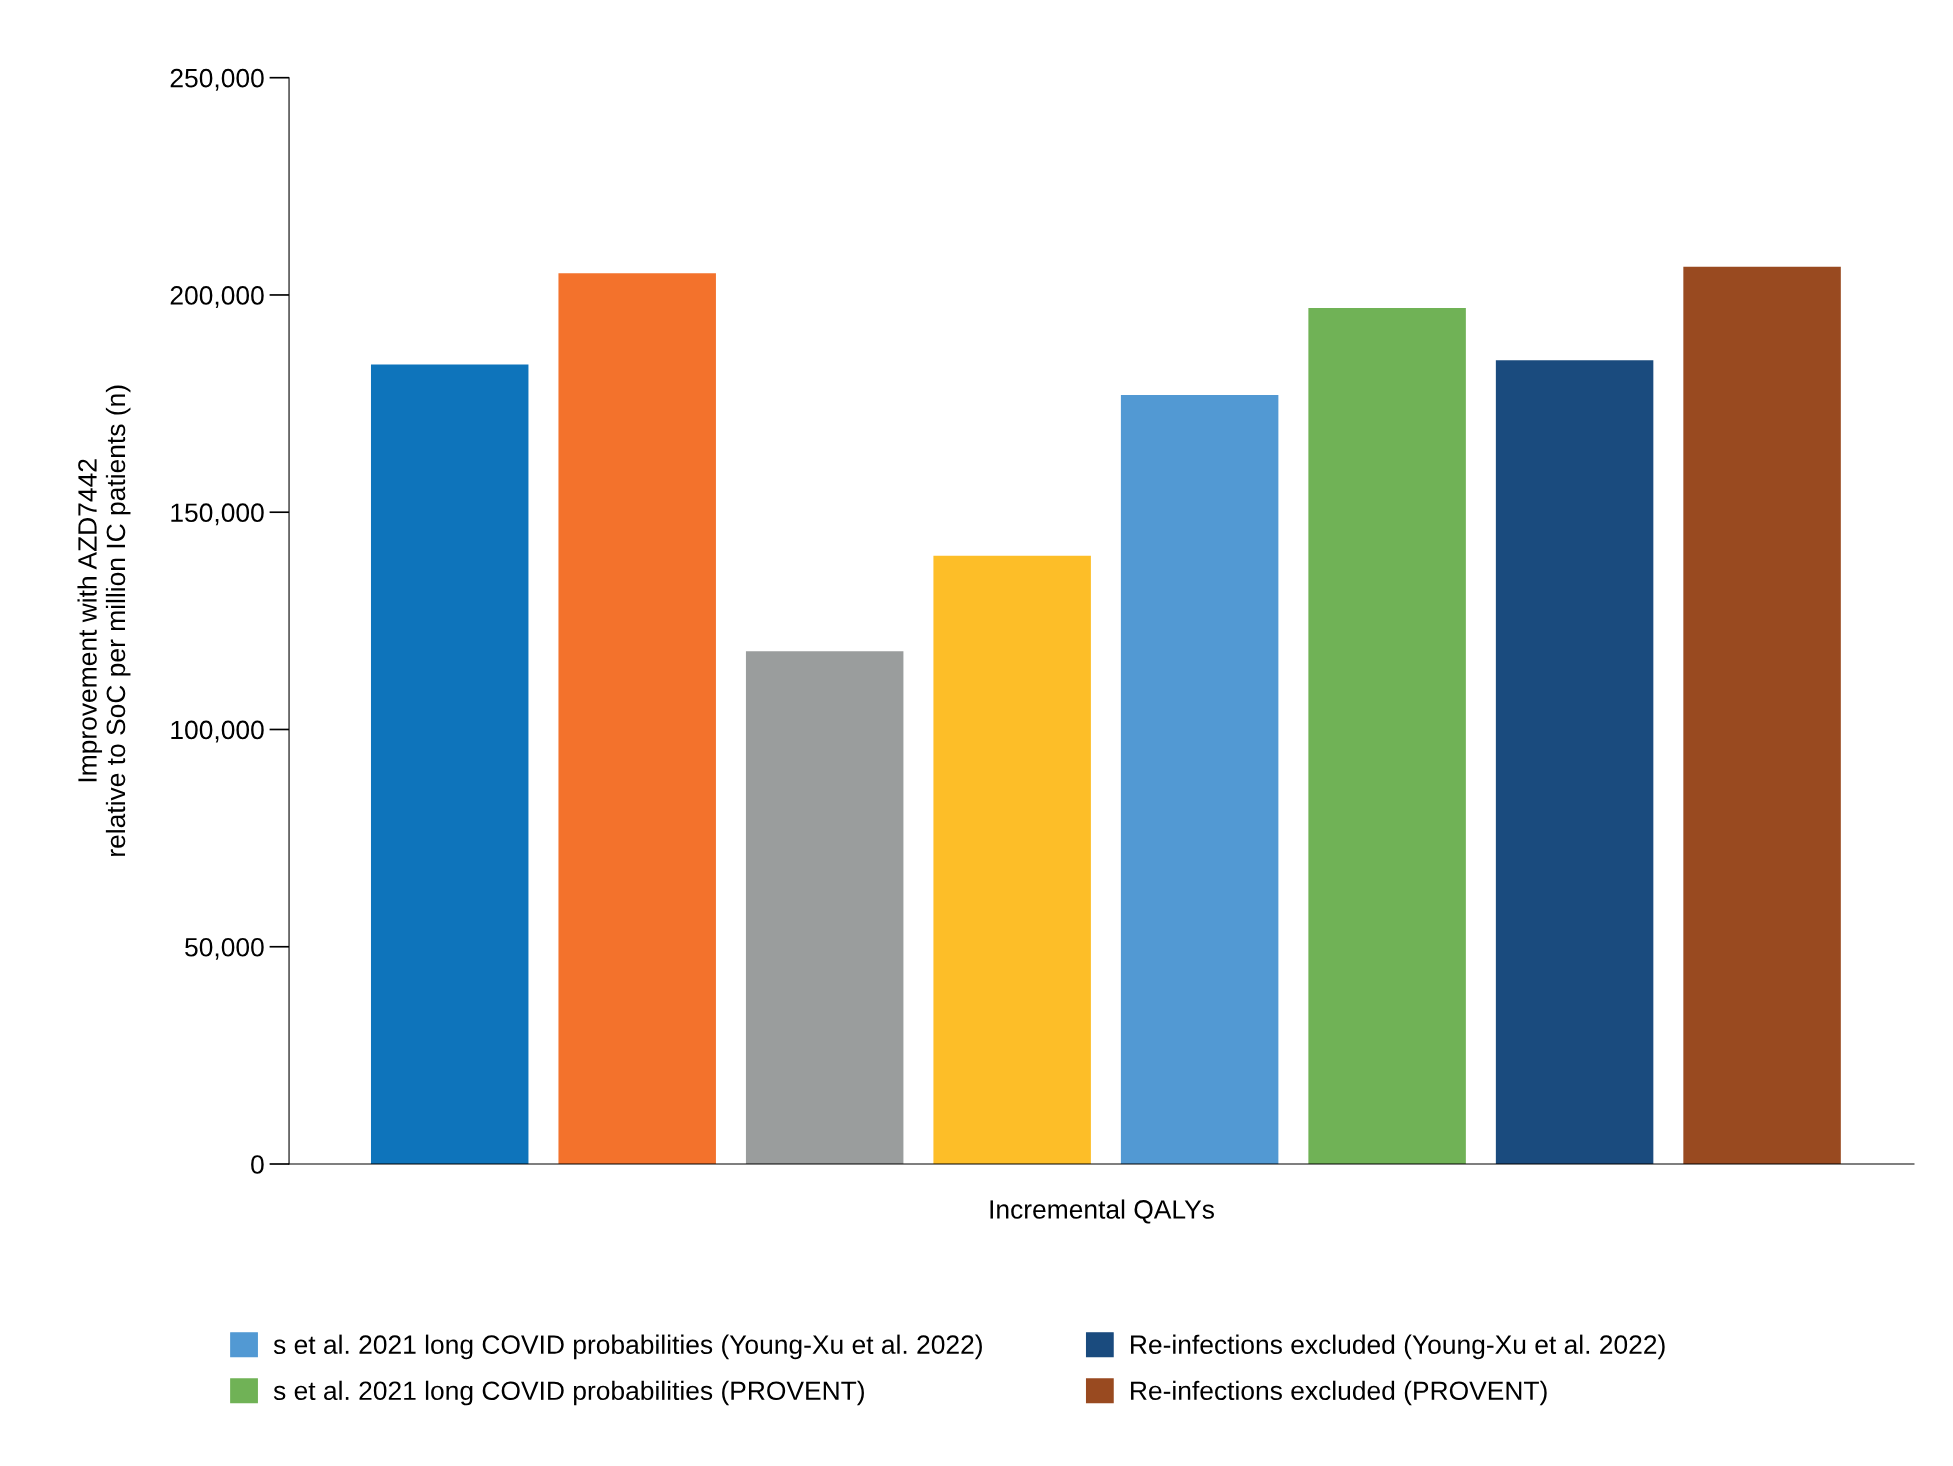  Describe the element at coordinates (1398, 1347) in the screenshot. I see `legend-label: Re-infections excluded (Young-Xu et al. 2022)` at that location.